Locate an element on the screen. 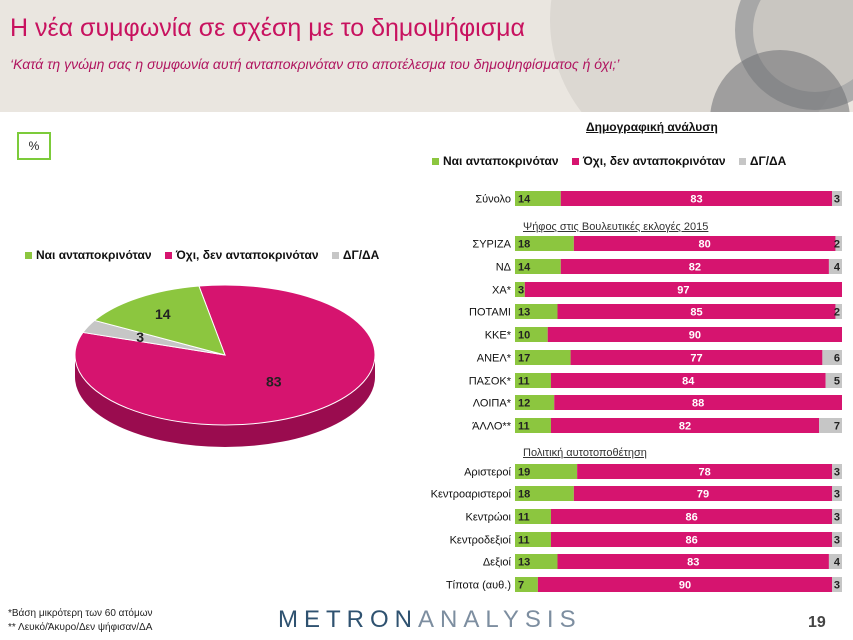 This screenshot has height=640, width=853. pie-value-label-yes: 14 is located at coordinates (163, 314).